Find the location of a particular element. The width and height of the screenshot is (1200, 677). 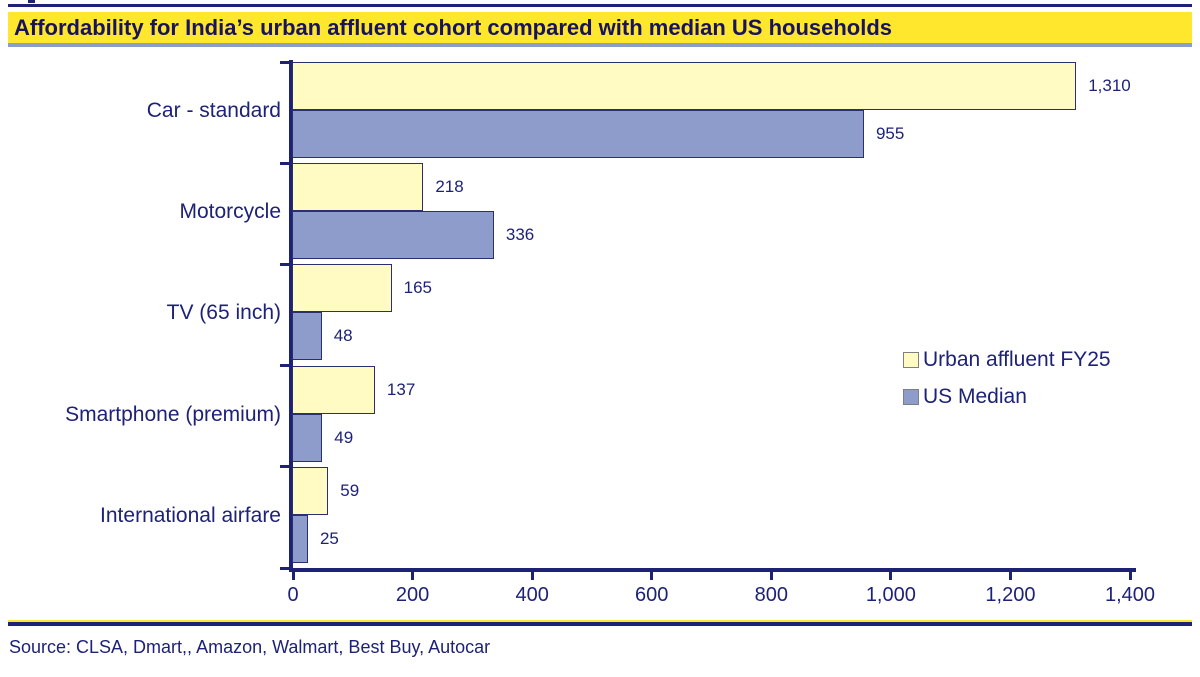

bottom-divider is located at coordinates (600, 624).